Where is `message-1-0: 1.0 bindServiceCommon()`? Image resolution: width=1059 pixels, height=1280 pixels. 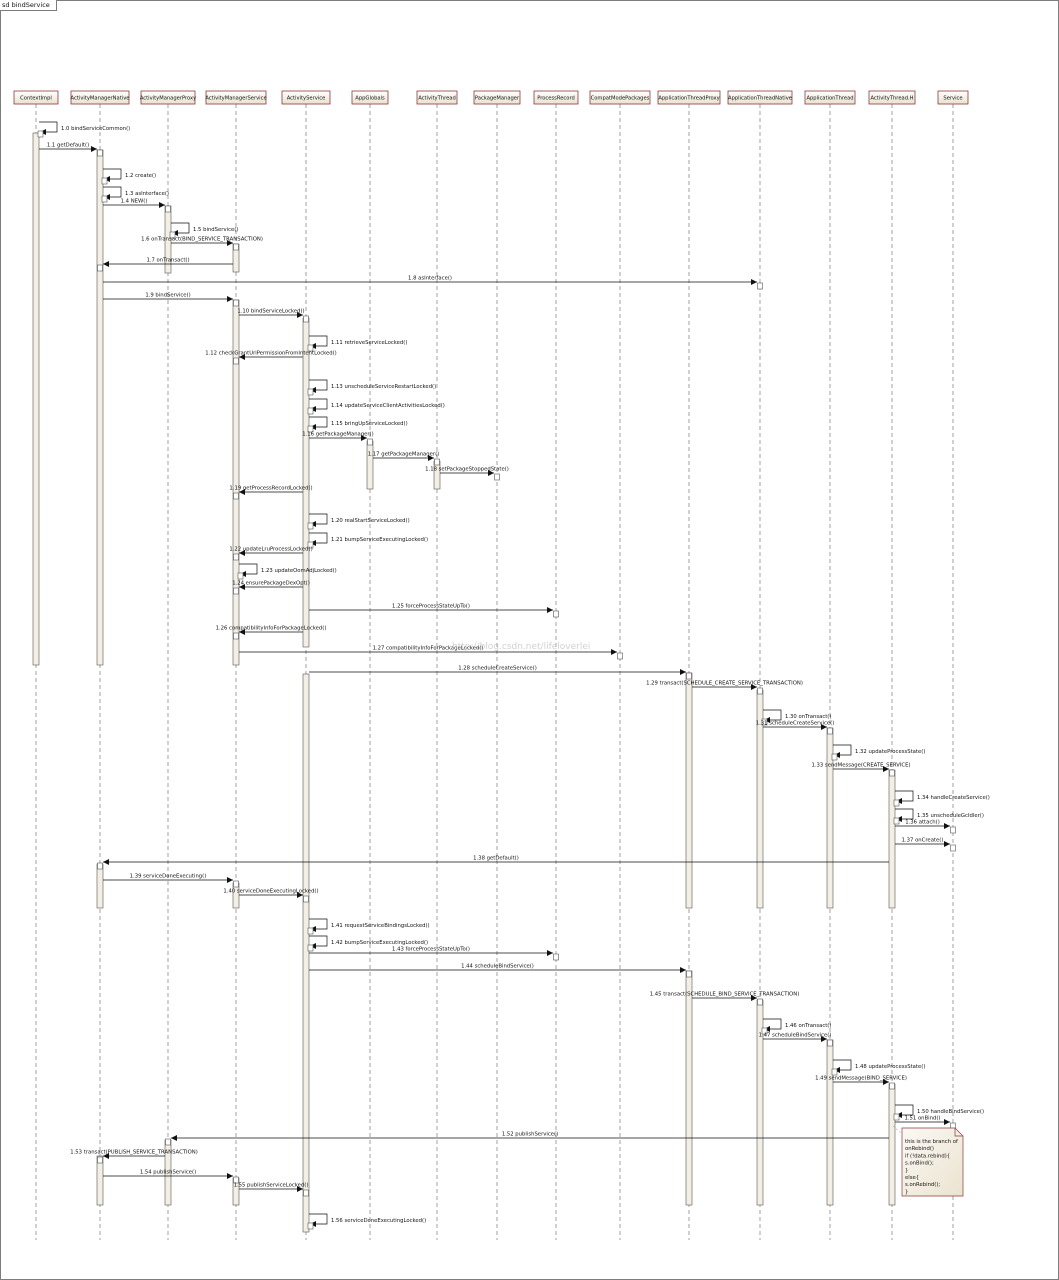 message-1-0: 1.0 bindServiceCommon() is located at coordinates (83, 129).